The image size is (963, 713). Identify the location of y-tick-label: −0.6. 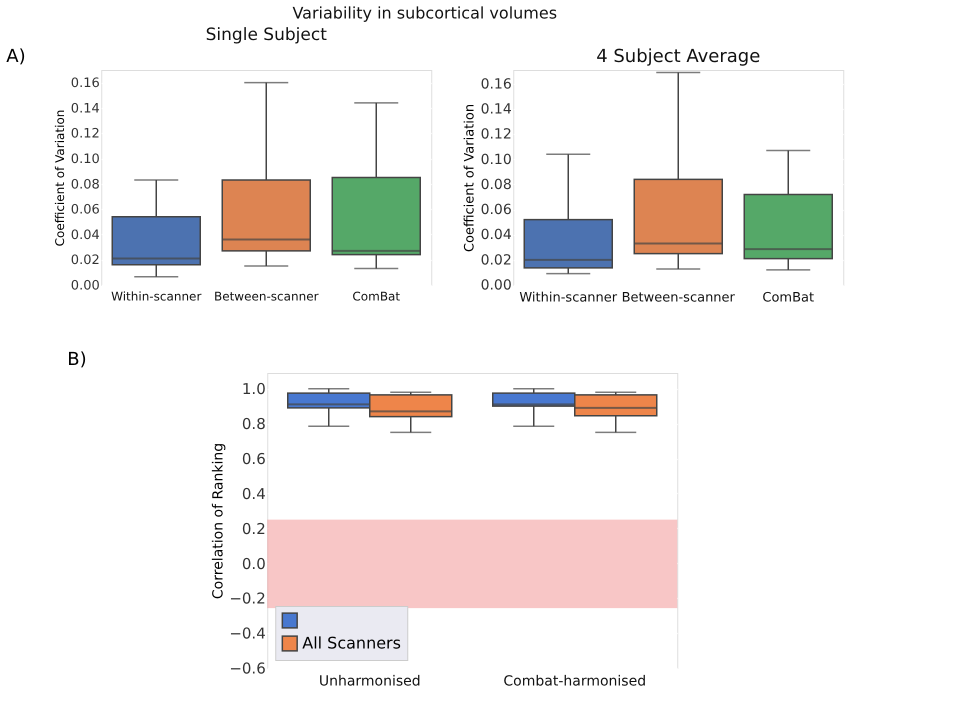
(247, 669).